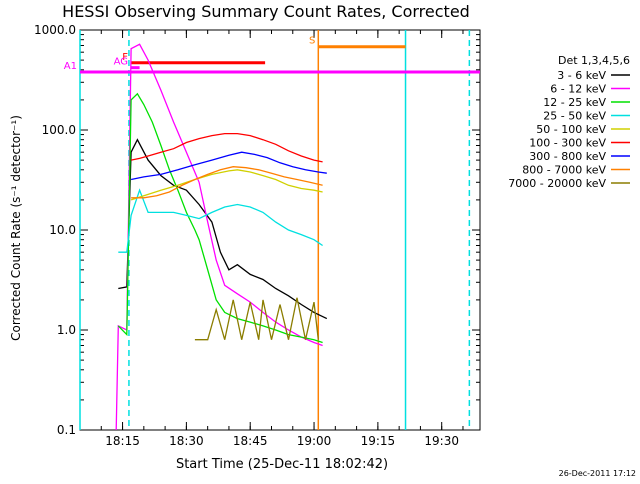 Image resolution: width=640 pixels, height=484 pixels. I want to click on y-tick-label: 1000.0, so click(55, 30).